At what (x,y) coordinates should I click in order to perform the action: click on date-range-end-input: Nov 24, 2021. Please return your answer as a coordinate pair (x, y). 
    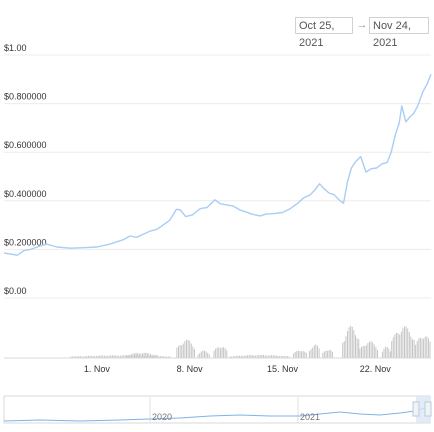
    Looking at the image, I should click on (399, 33).